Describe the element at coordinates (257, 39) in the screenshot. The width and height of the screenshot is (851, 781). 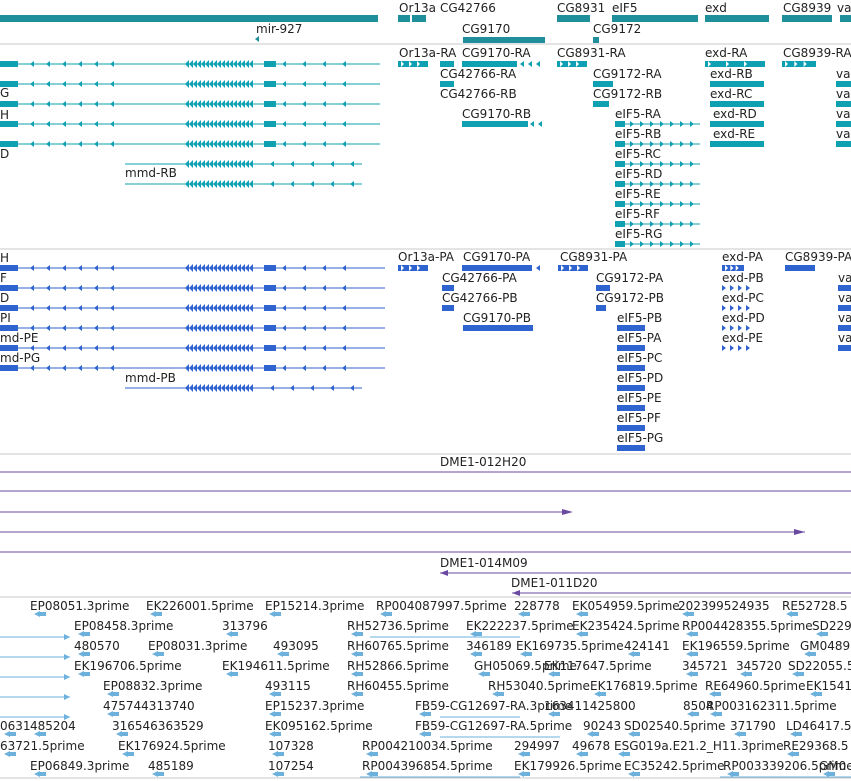
I see `mir-927-glyph` at that location.